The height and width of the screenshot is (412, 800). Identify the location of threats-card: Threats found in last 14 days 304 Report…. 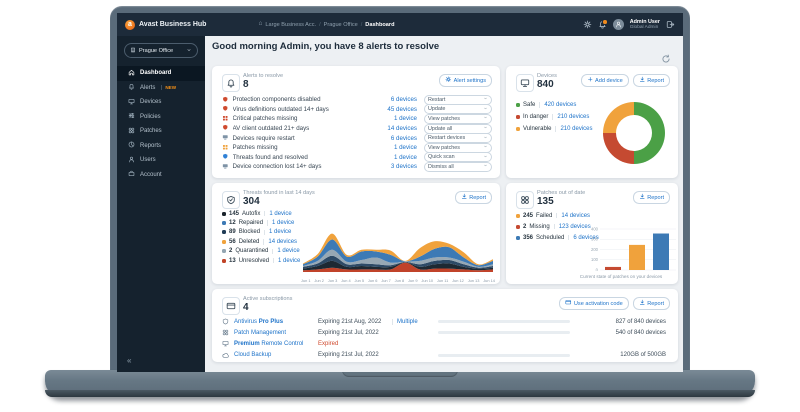
(356, 233).